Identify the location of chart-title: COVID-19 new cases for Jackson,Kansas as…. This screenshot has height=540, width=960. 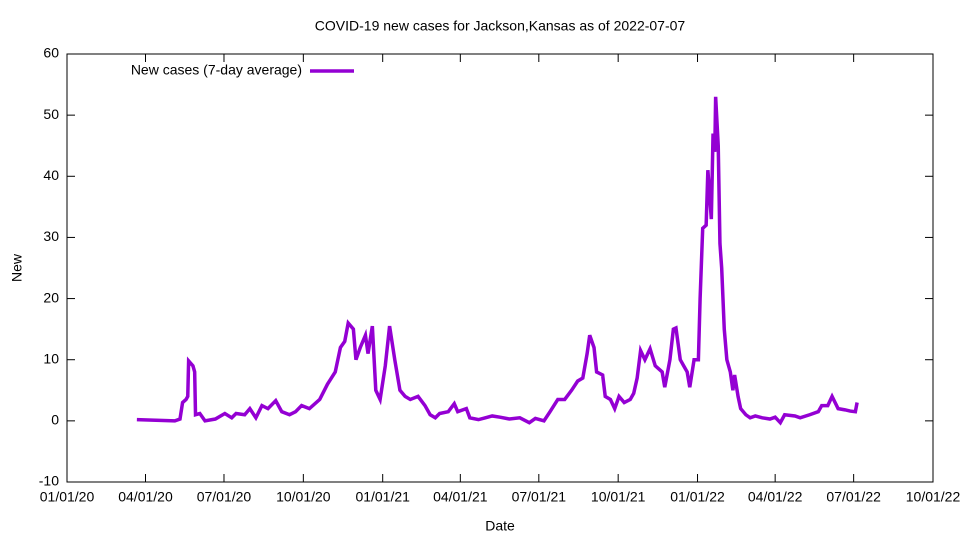
(500, 26).